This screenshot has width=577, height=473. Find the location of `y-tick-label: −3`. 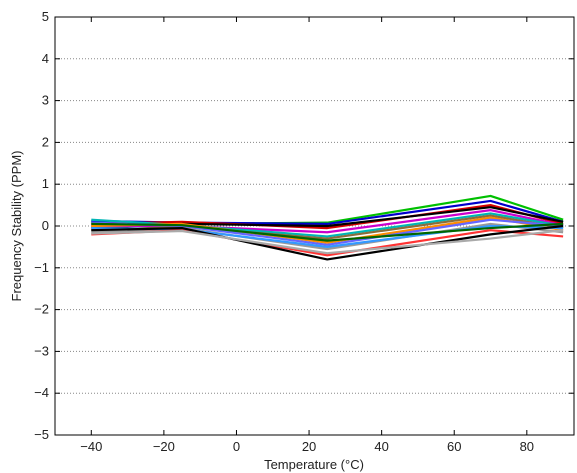

y-tick-label: −3 is located at coordinates (41, 350).